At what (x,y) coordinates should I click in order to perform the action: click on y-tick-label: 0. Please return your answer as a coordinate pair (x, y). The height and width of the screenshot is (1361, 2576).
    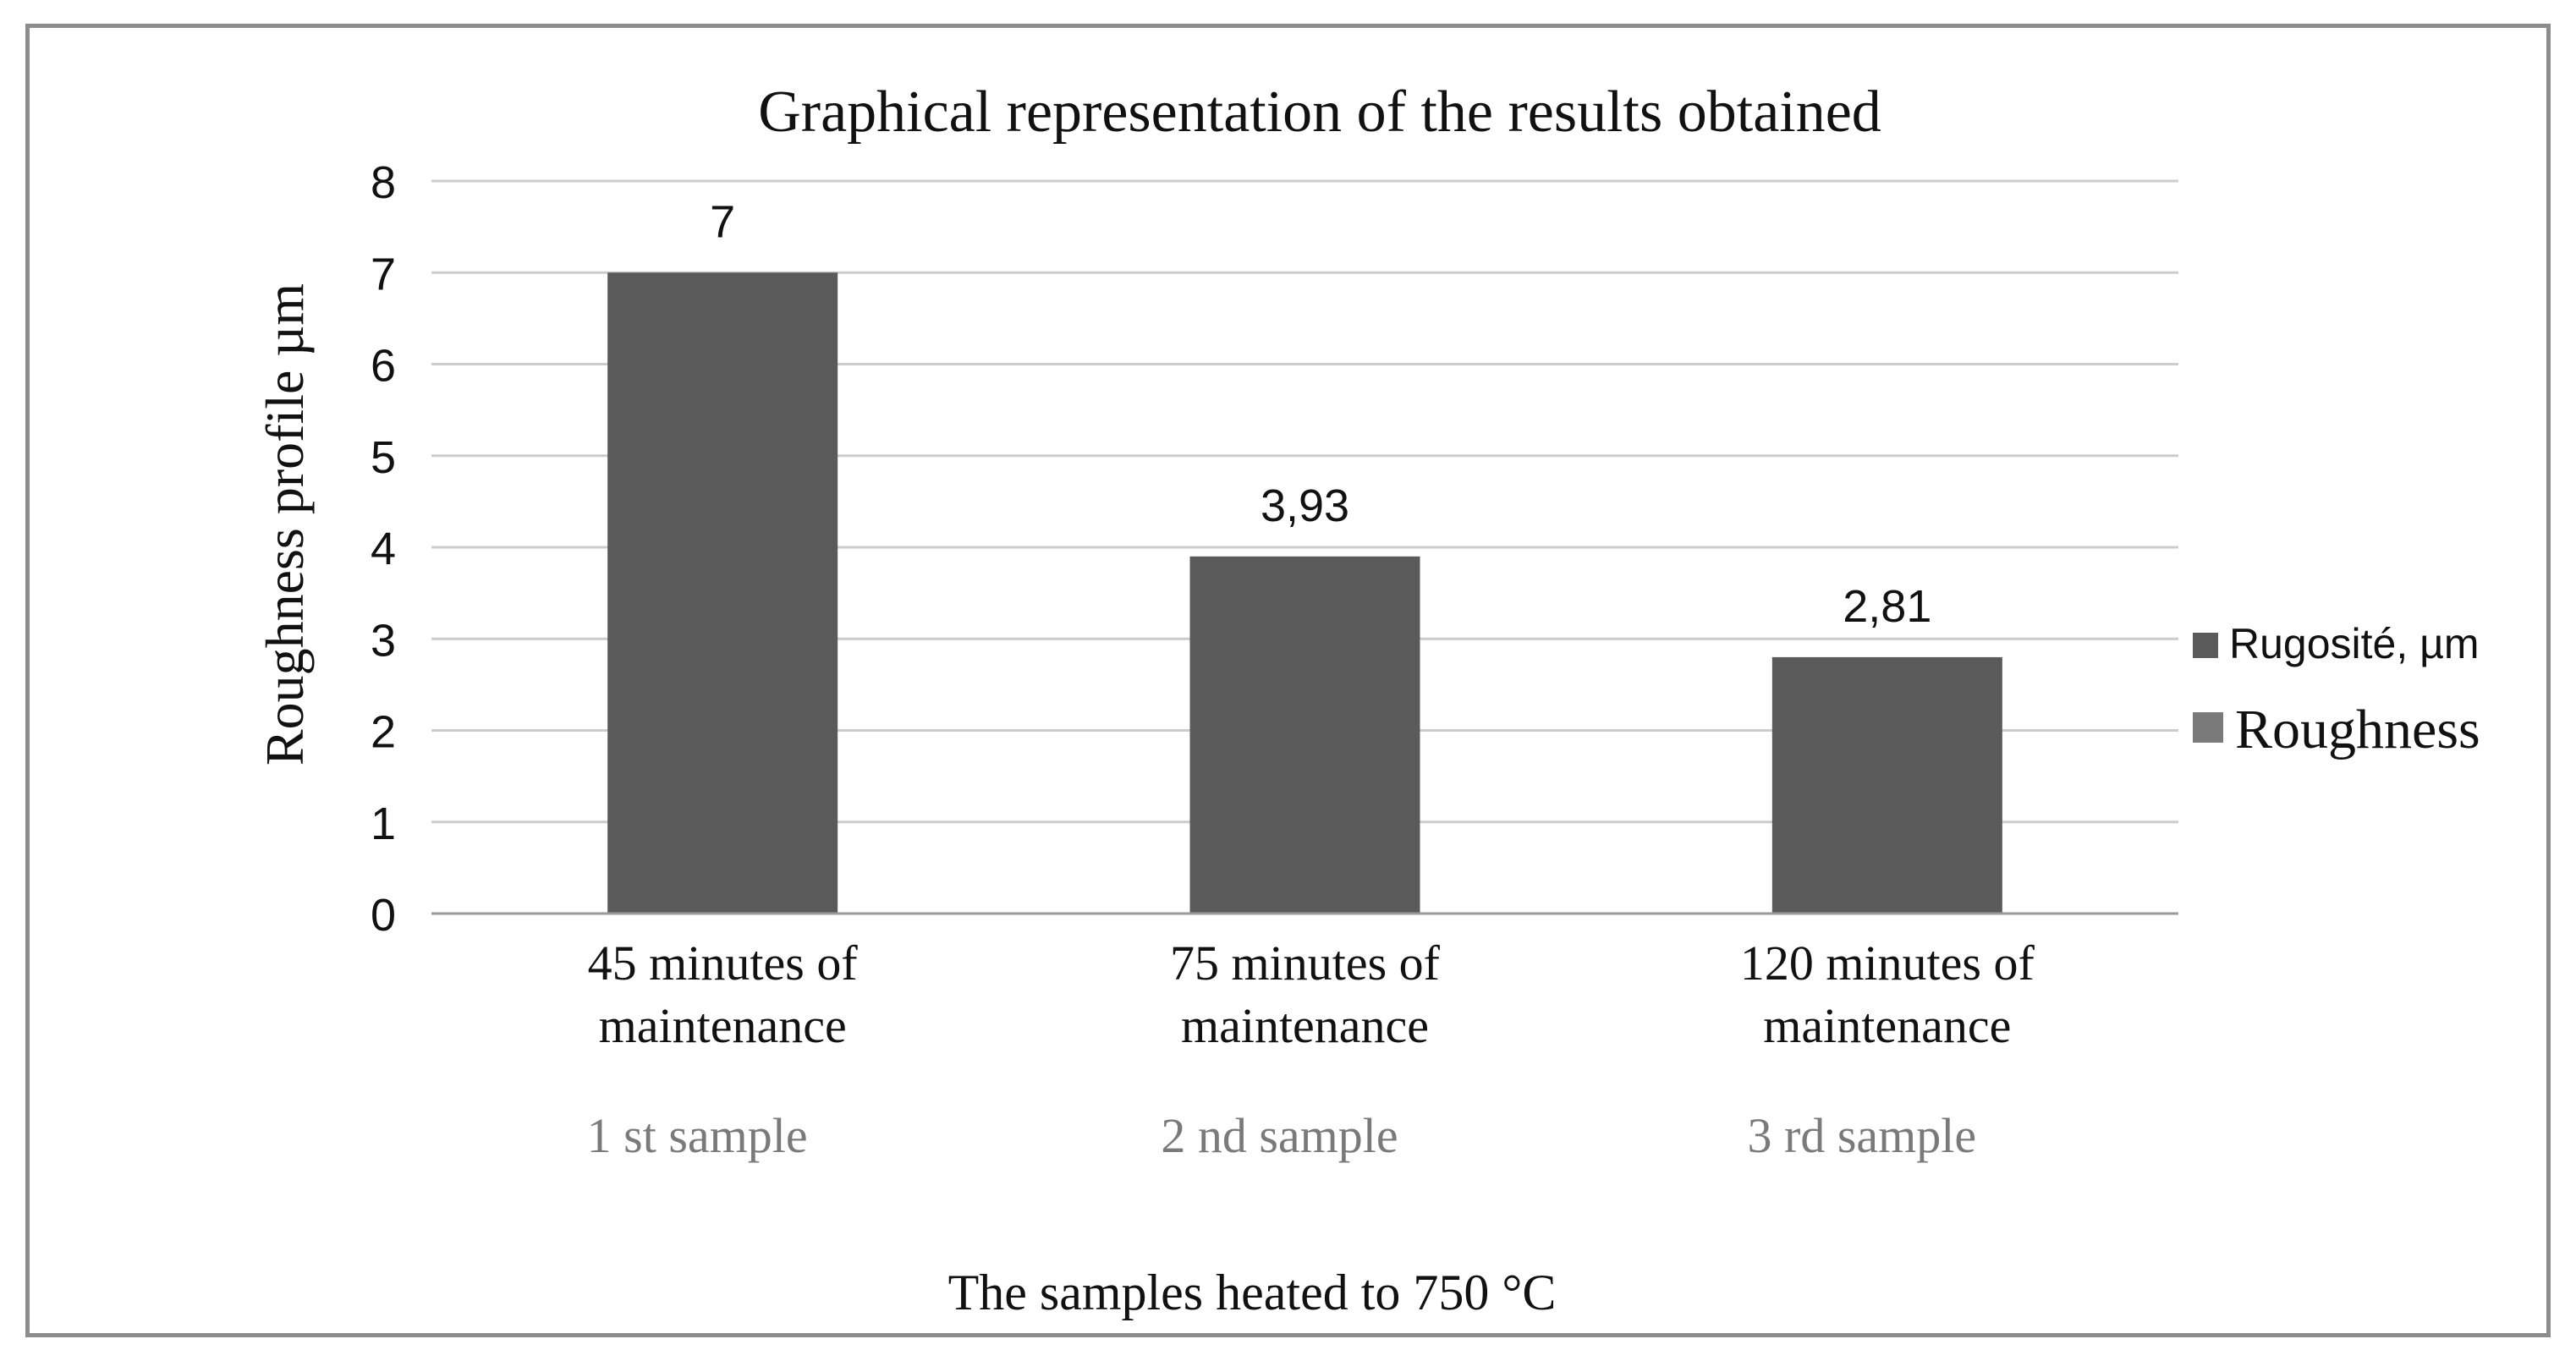
    Looking at the image, I should click on (383, 915).